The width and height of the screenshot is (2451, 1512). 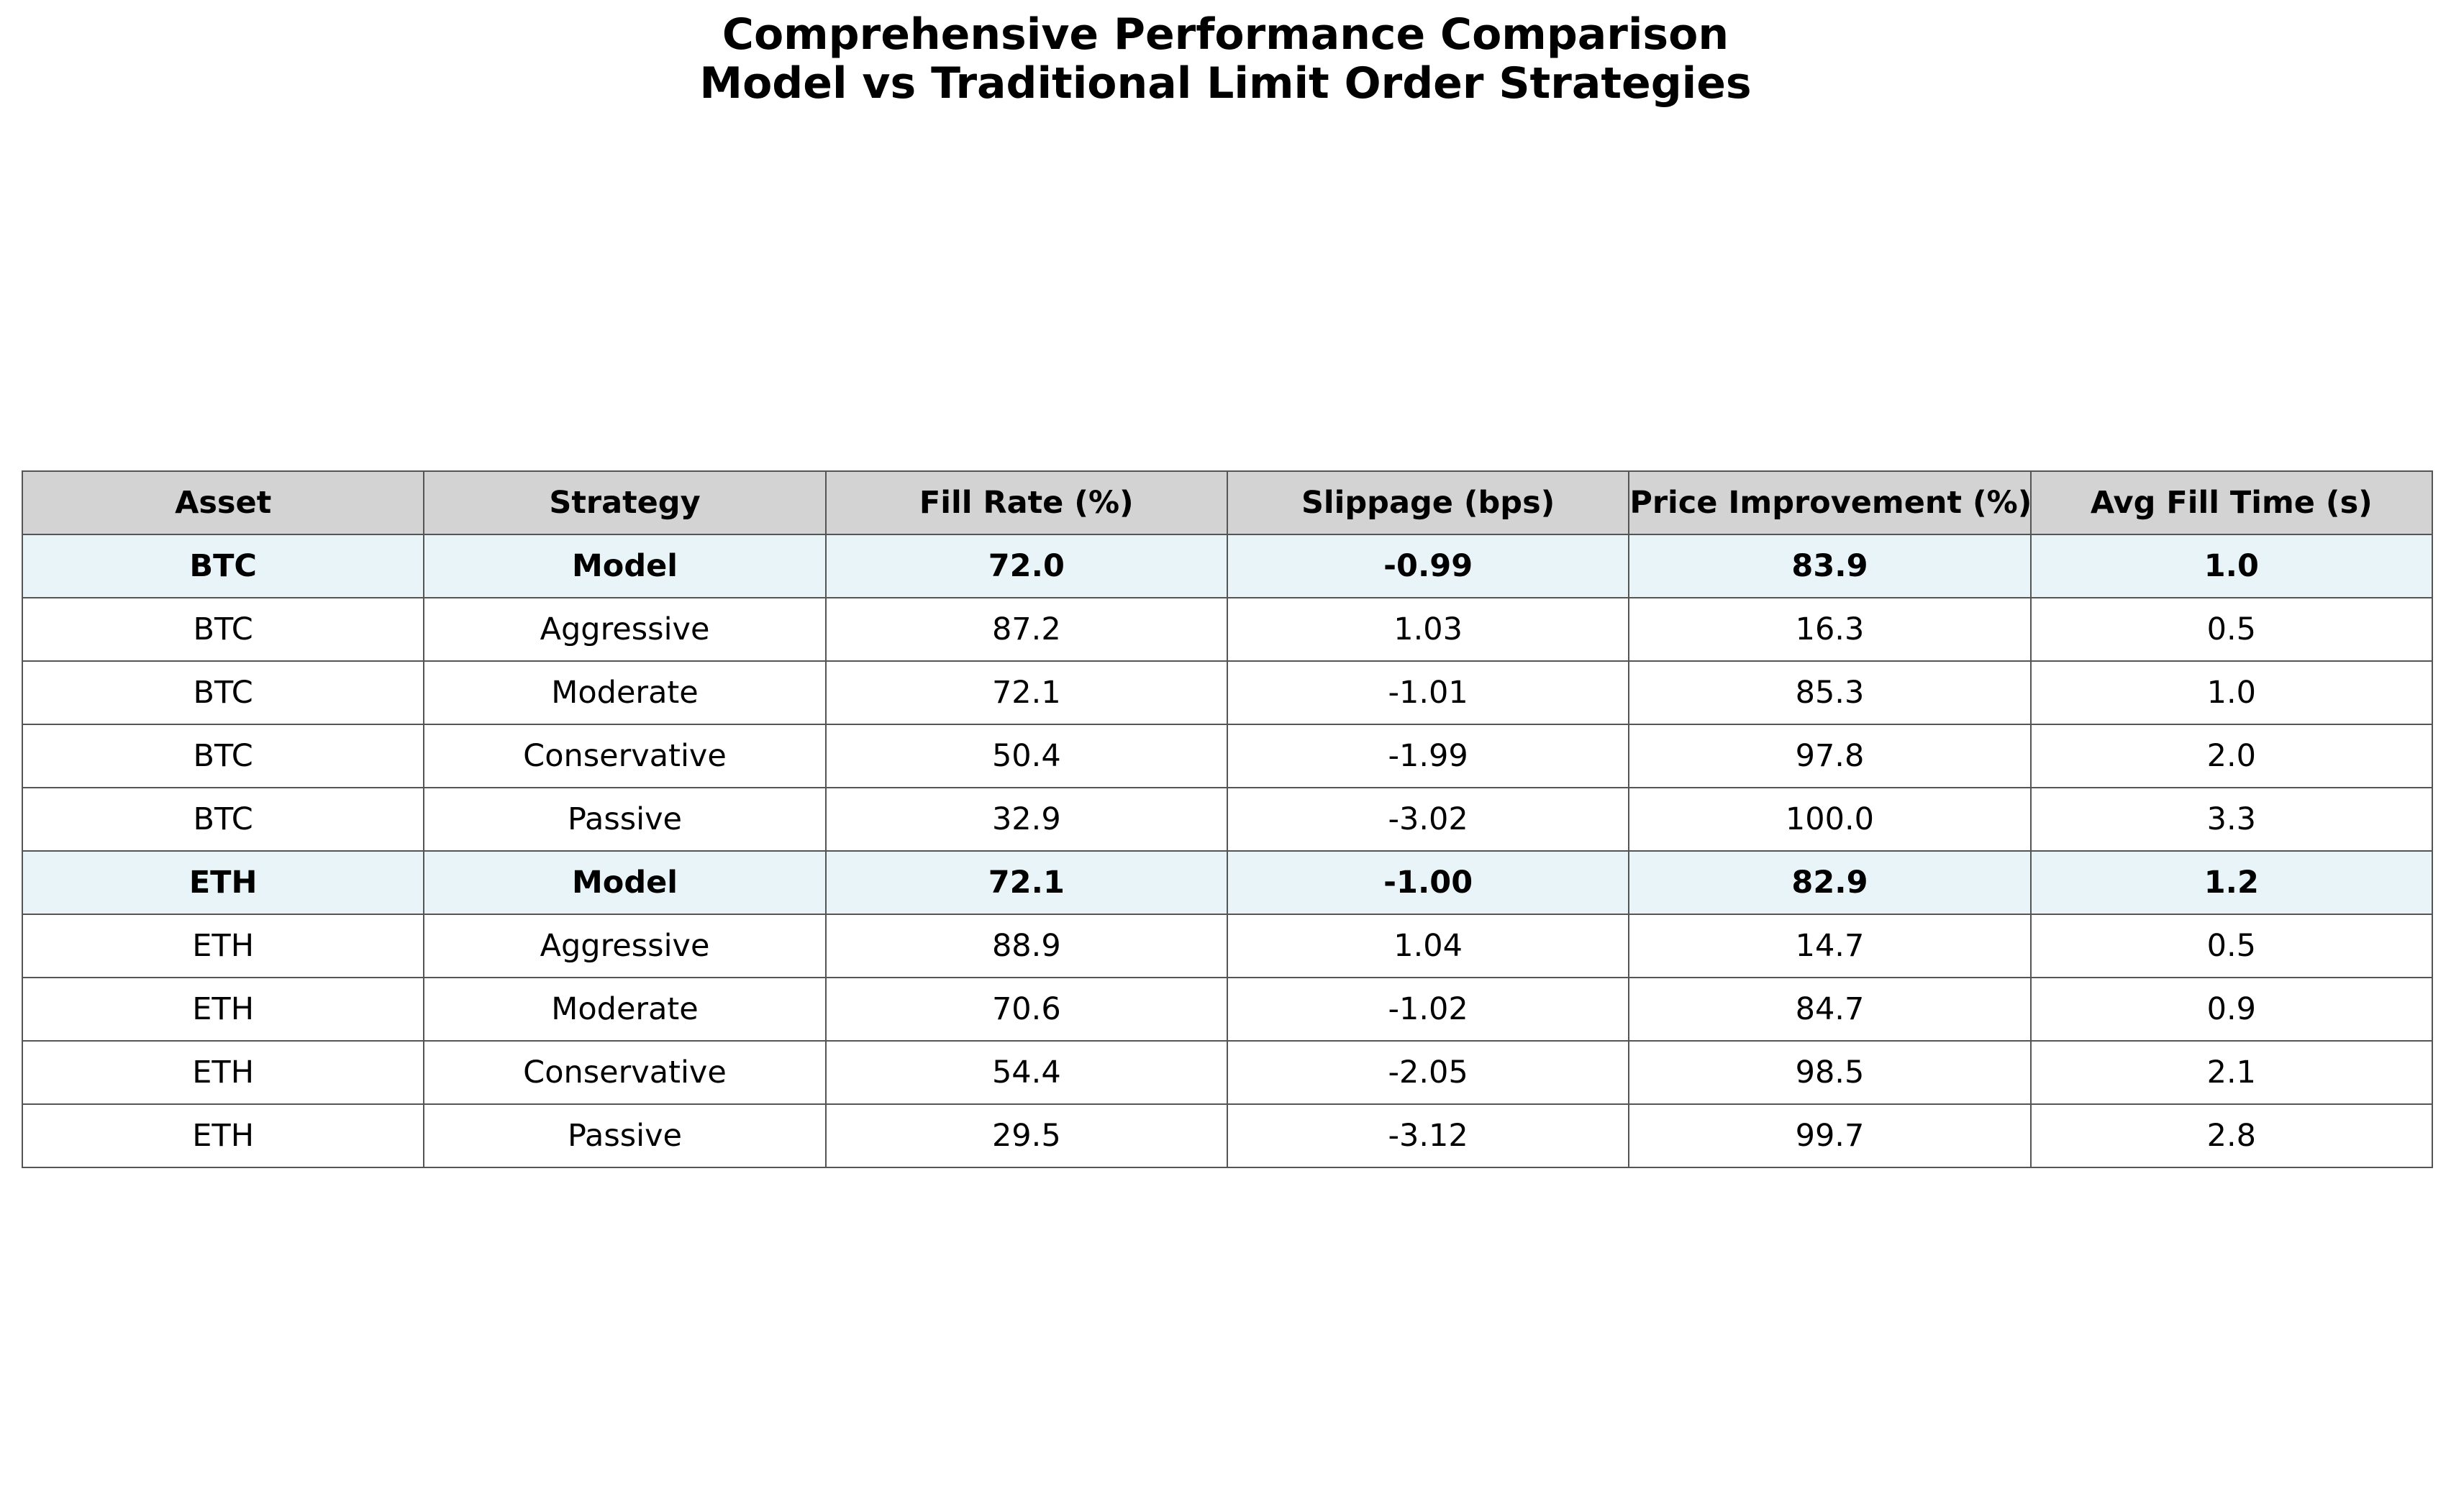 What do you see at coordinates (2231, 756) in the screenshot?
I see `table-cell-avg-fill-time: 2.0` at bounding box center [2231, 756].